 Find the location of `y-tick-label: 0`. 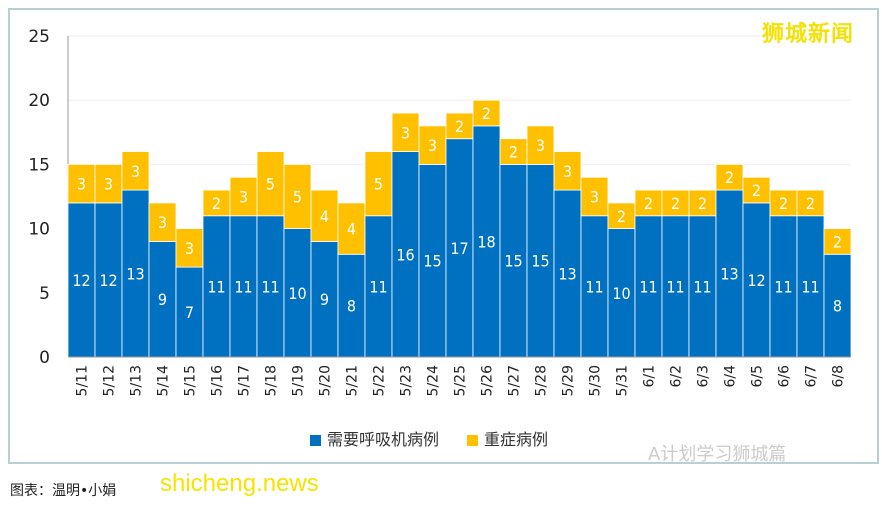

y-tick-label: 0 is located at coordinates (44, 358).